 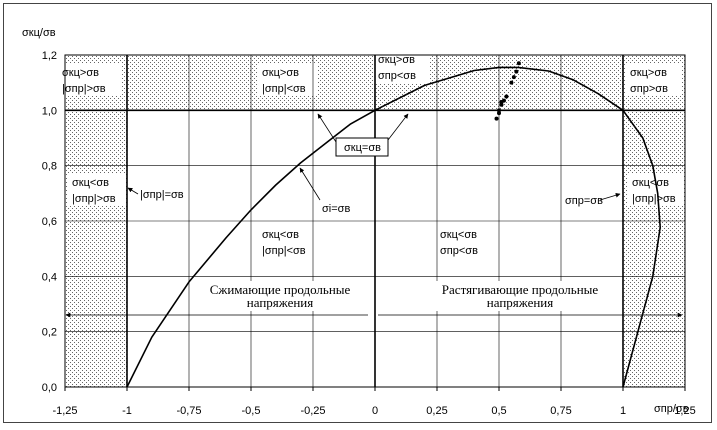 I want to click on anno-mid-right-1: σкц<σв, so click(x=650, y=183).